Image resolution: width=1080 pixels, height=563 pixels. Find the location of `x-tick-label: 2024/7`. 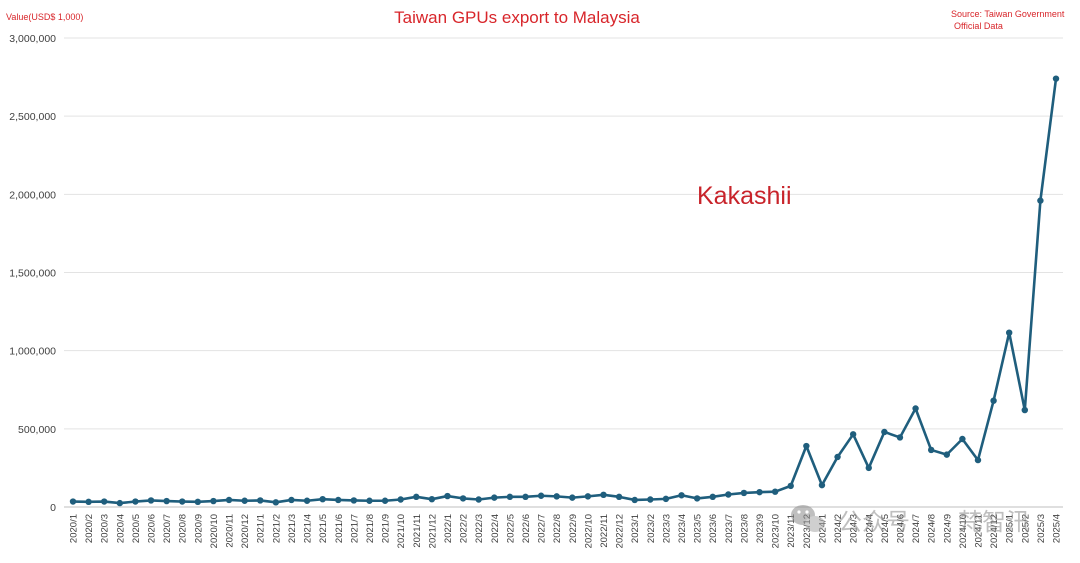

x-tick-label: 2024/7 is located at coordinates (916, 528).